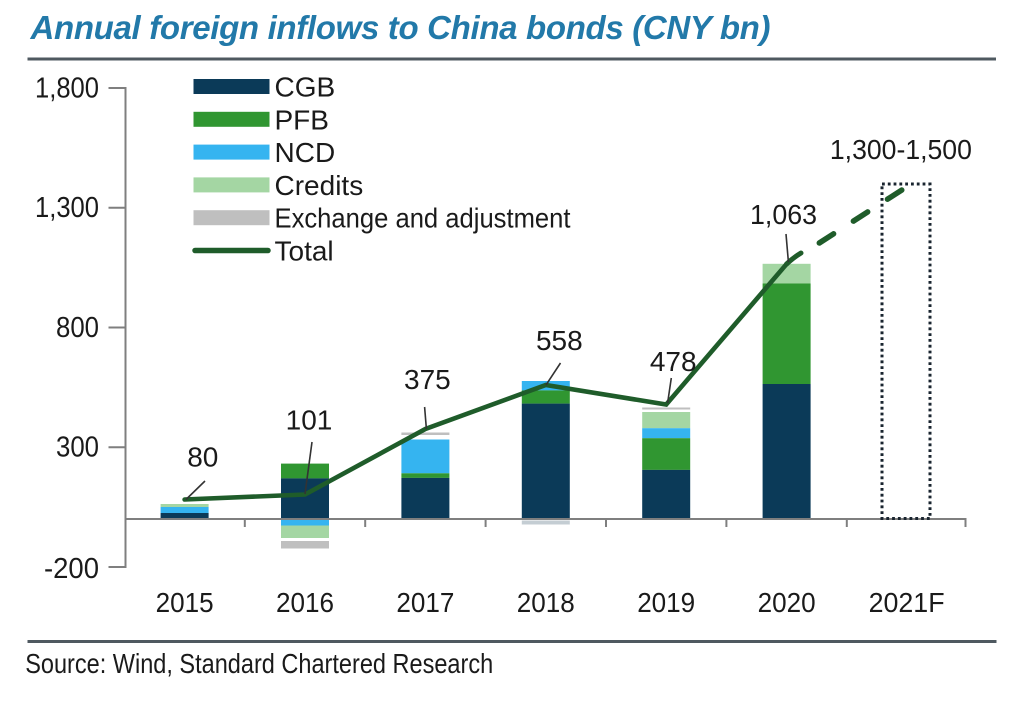  What do you see at coordinates (305, 87) in the screenshot?
I see `svg-text: CGB` at bounding box center [305, 87].